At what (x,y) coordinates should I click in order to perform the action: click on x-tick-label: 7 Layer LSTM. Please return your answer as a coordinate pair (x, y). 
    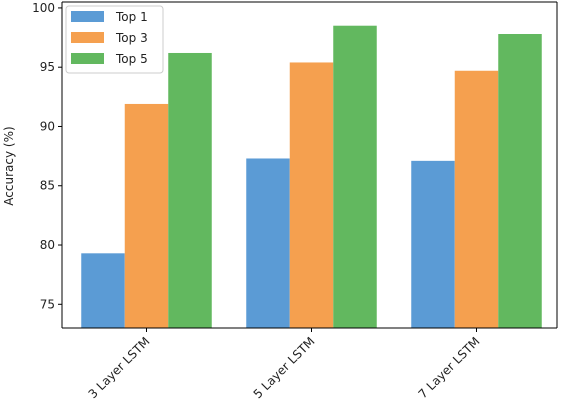
    Looking at the image, I should click on (449, 367).